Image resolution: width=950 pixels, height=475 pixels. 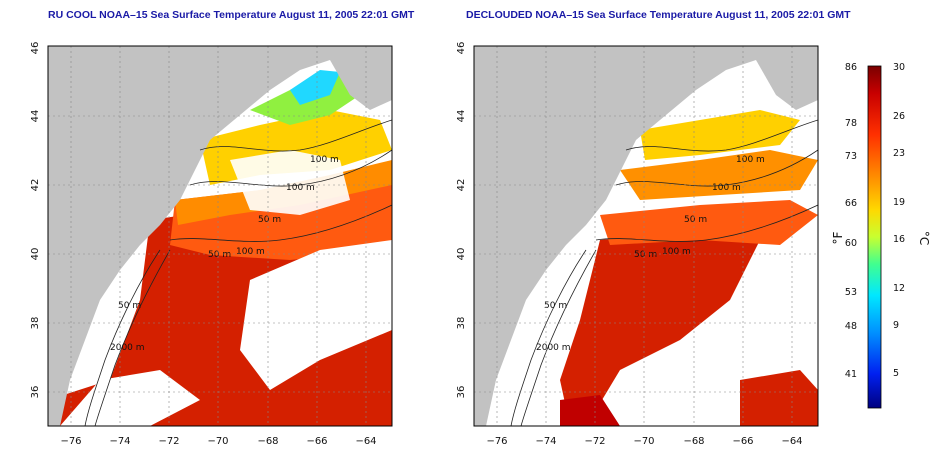 What do you see at coordinates (851, 326) in the screenshot?
I see `f-tick-label: 48` at bounding box center [851, 326].